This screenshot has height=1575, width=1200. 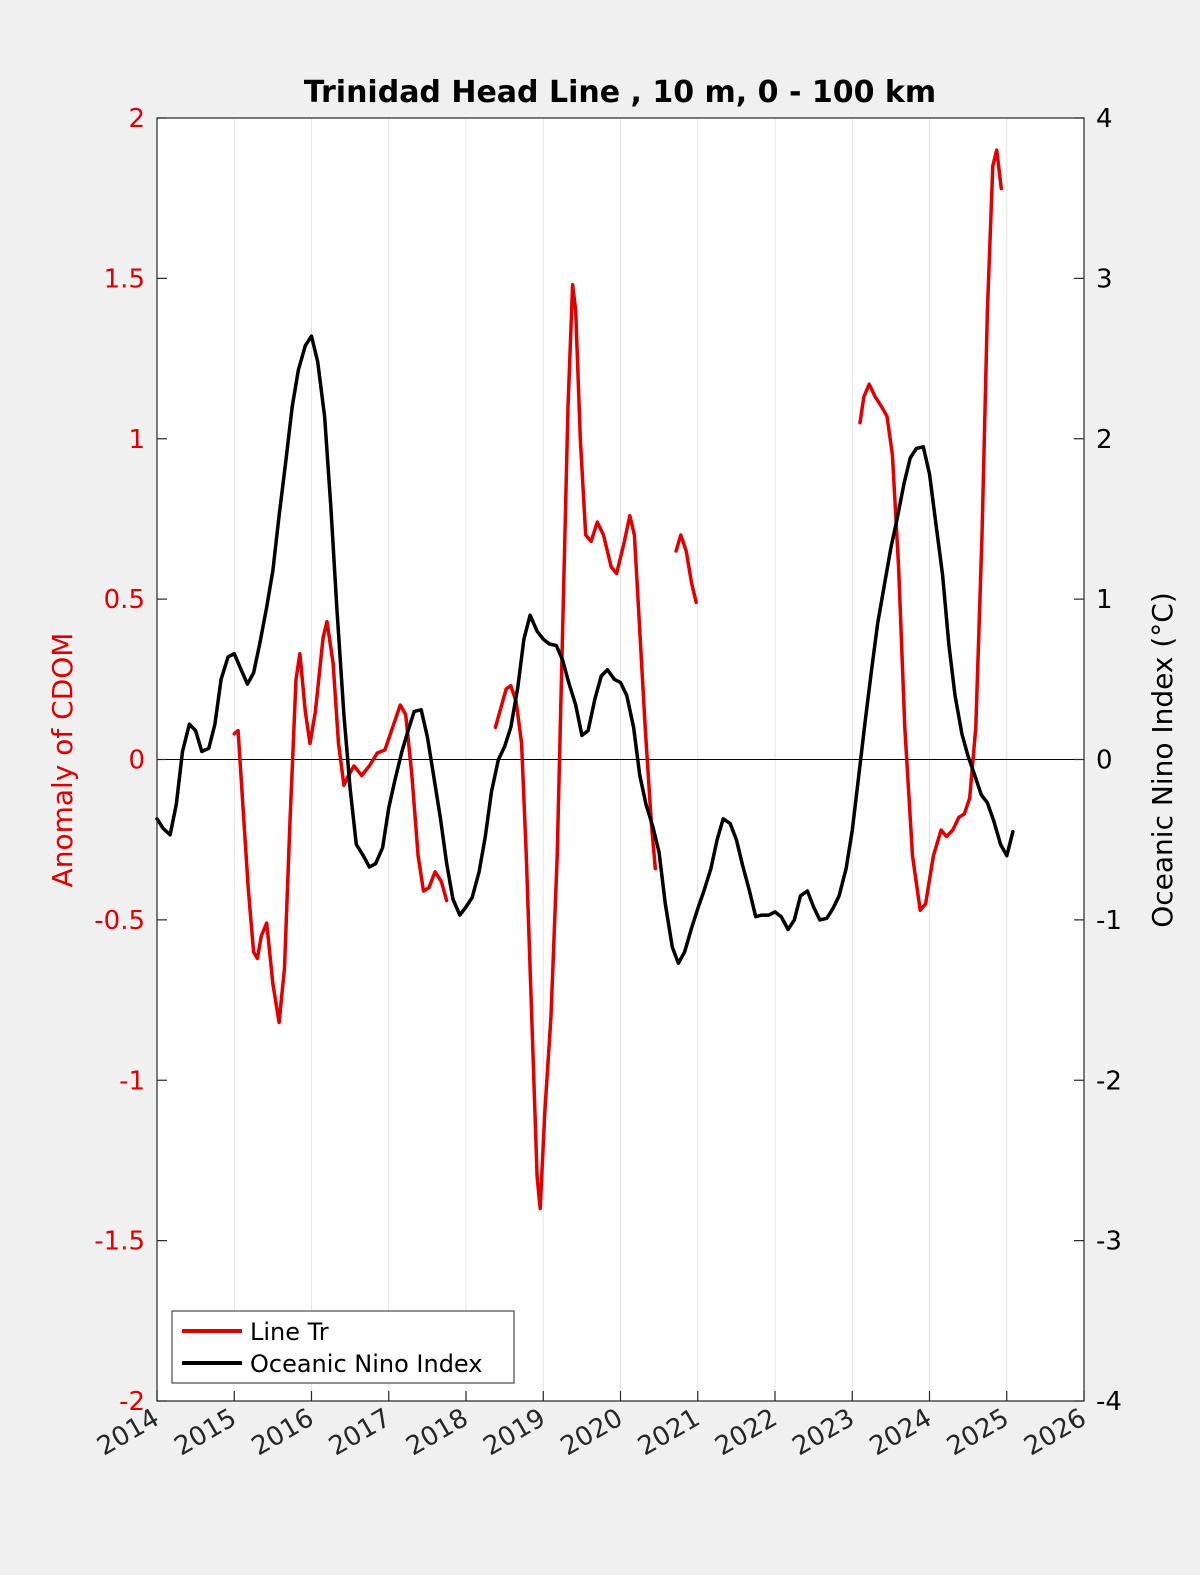 What do you see at coordinates (901, 1432) in the screenshot?
I see `x-tick-label: 2024` at bounding box center [901, 1432].